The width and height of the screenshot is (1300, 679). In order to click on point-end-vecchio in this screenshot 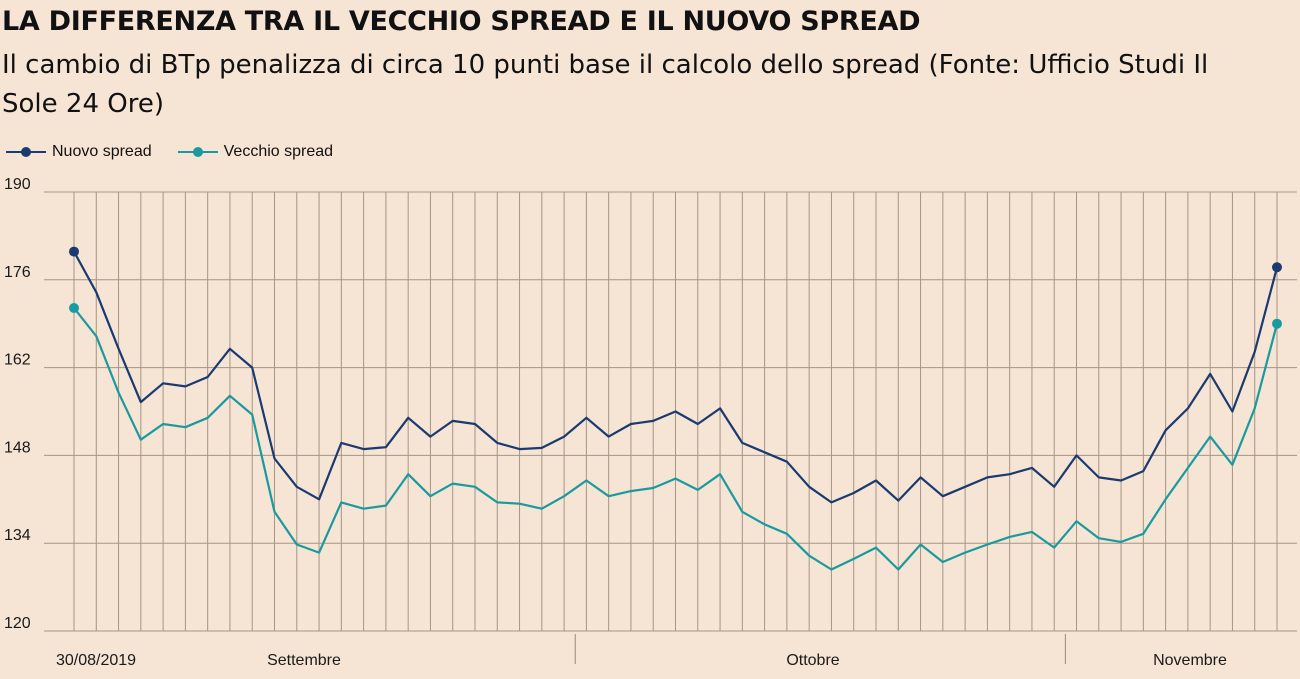, I will do `click(1277, 324)`.